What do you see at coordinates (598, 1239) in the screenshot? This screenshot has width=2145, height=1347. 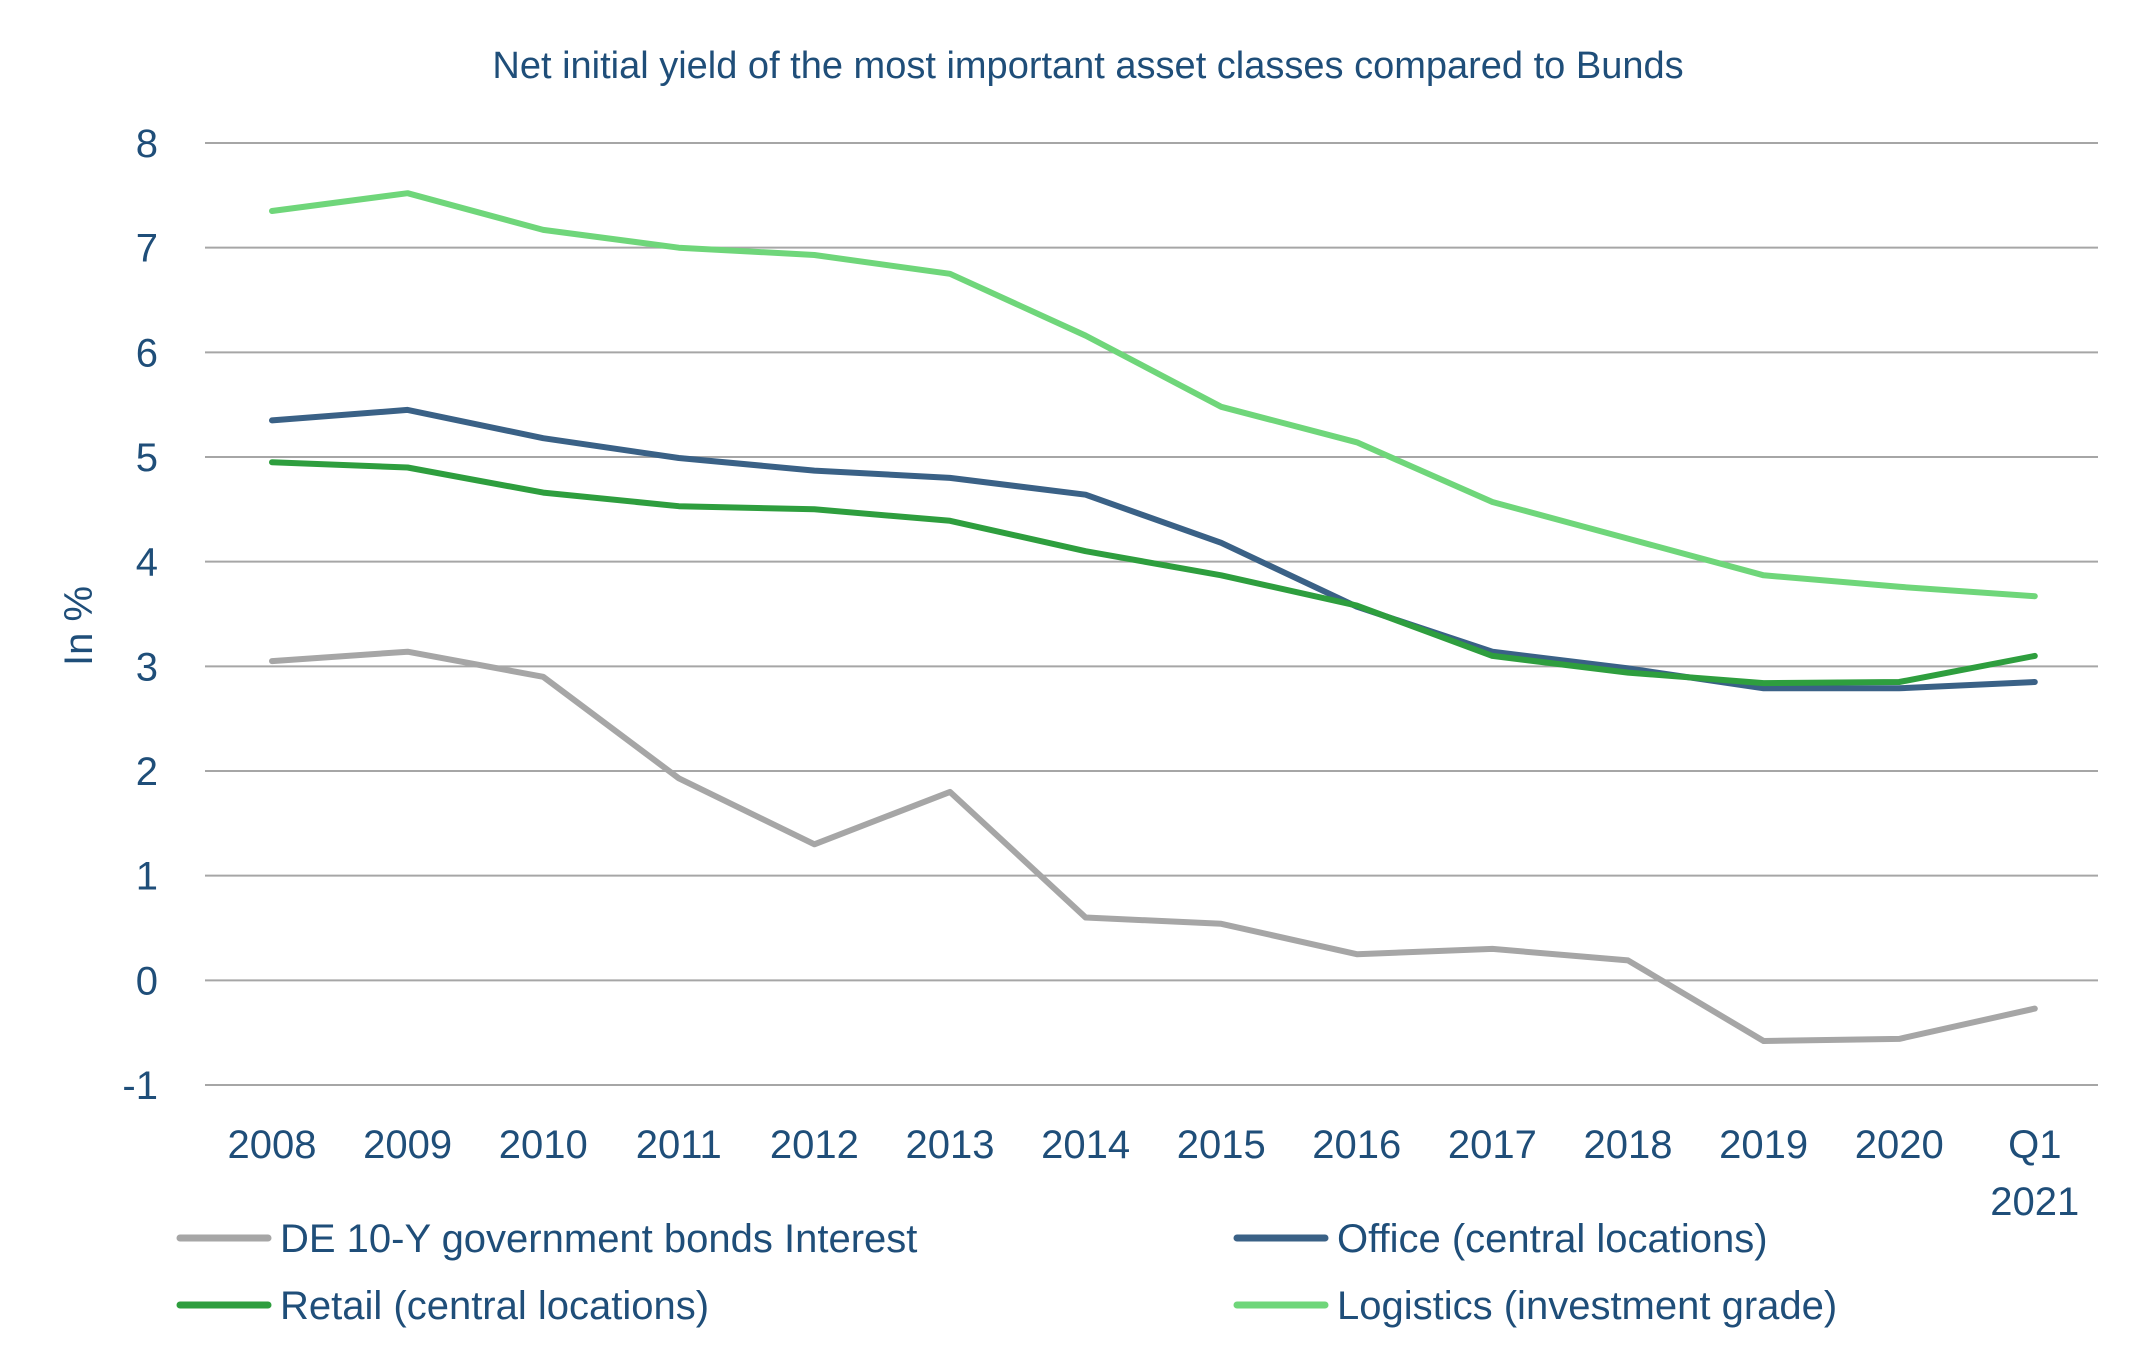 I see `legend-label: DE 10-Y government bonds Interest` at bounding box center [598, 1239].